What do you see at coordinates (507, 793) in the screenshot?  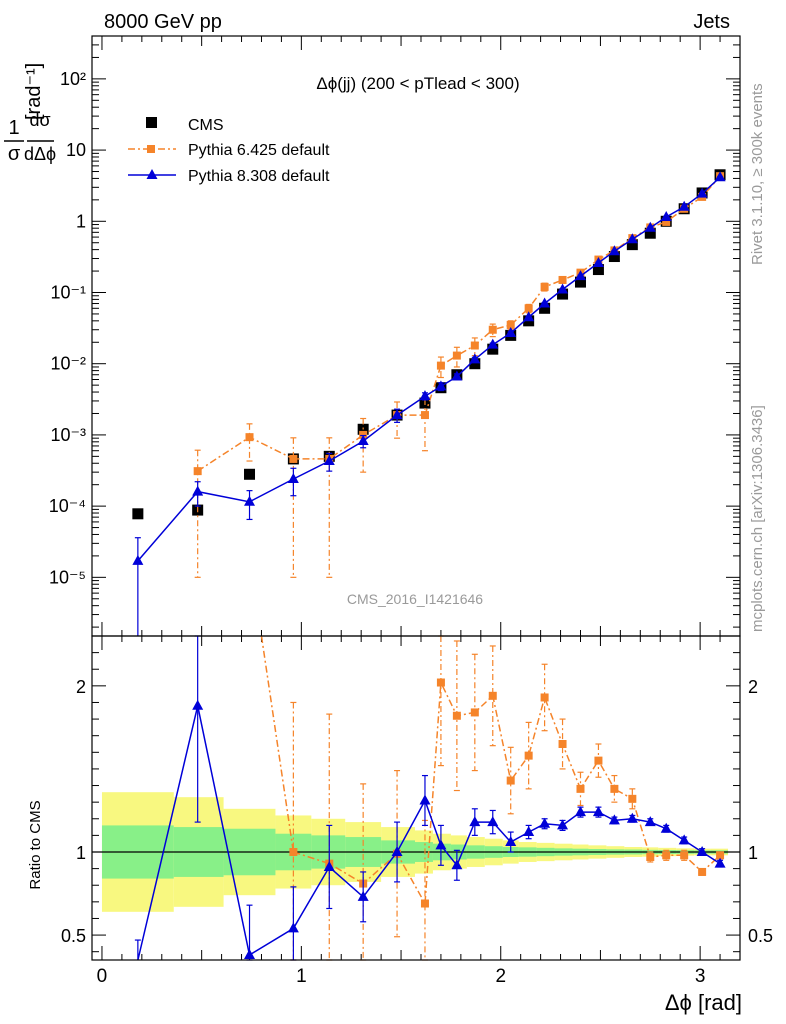 I see `ratio-pythia6-line` at bounding box center [507, 793].